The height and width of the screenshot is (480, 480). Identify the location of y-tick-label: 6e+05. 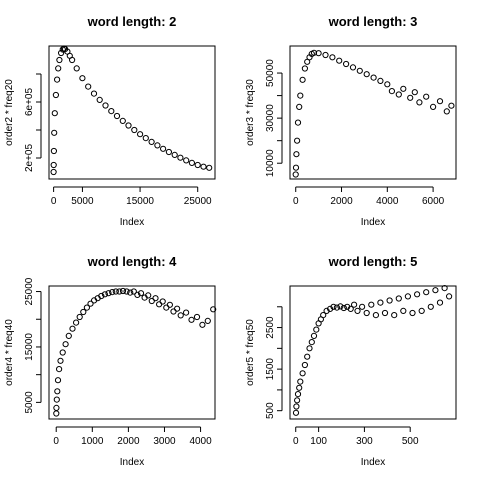
(29, 102).